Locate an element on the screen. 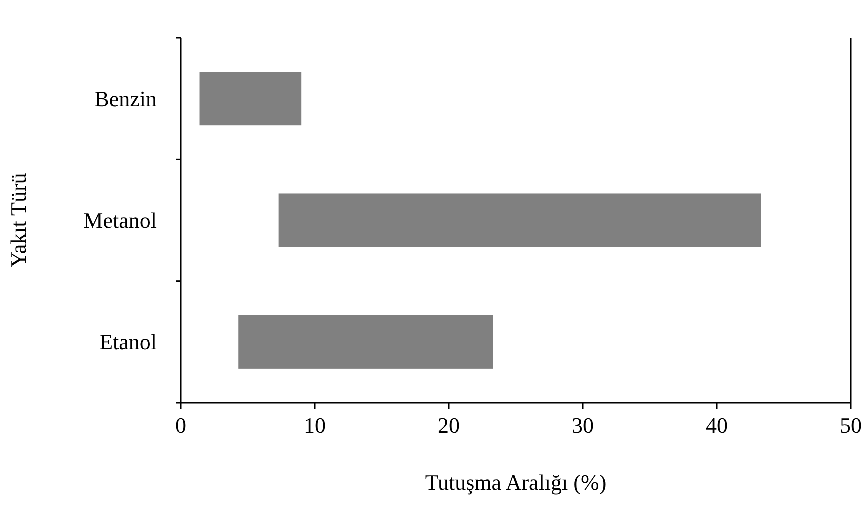 The height and width of the screenshot is (520, 867). x-tick-label: 40 is located at coordinates (717, 425).